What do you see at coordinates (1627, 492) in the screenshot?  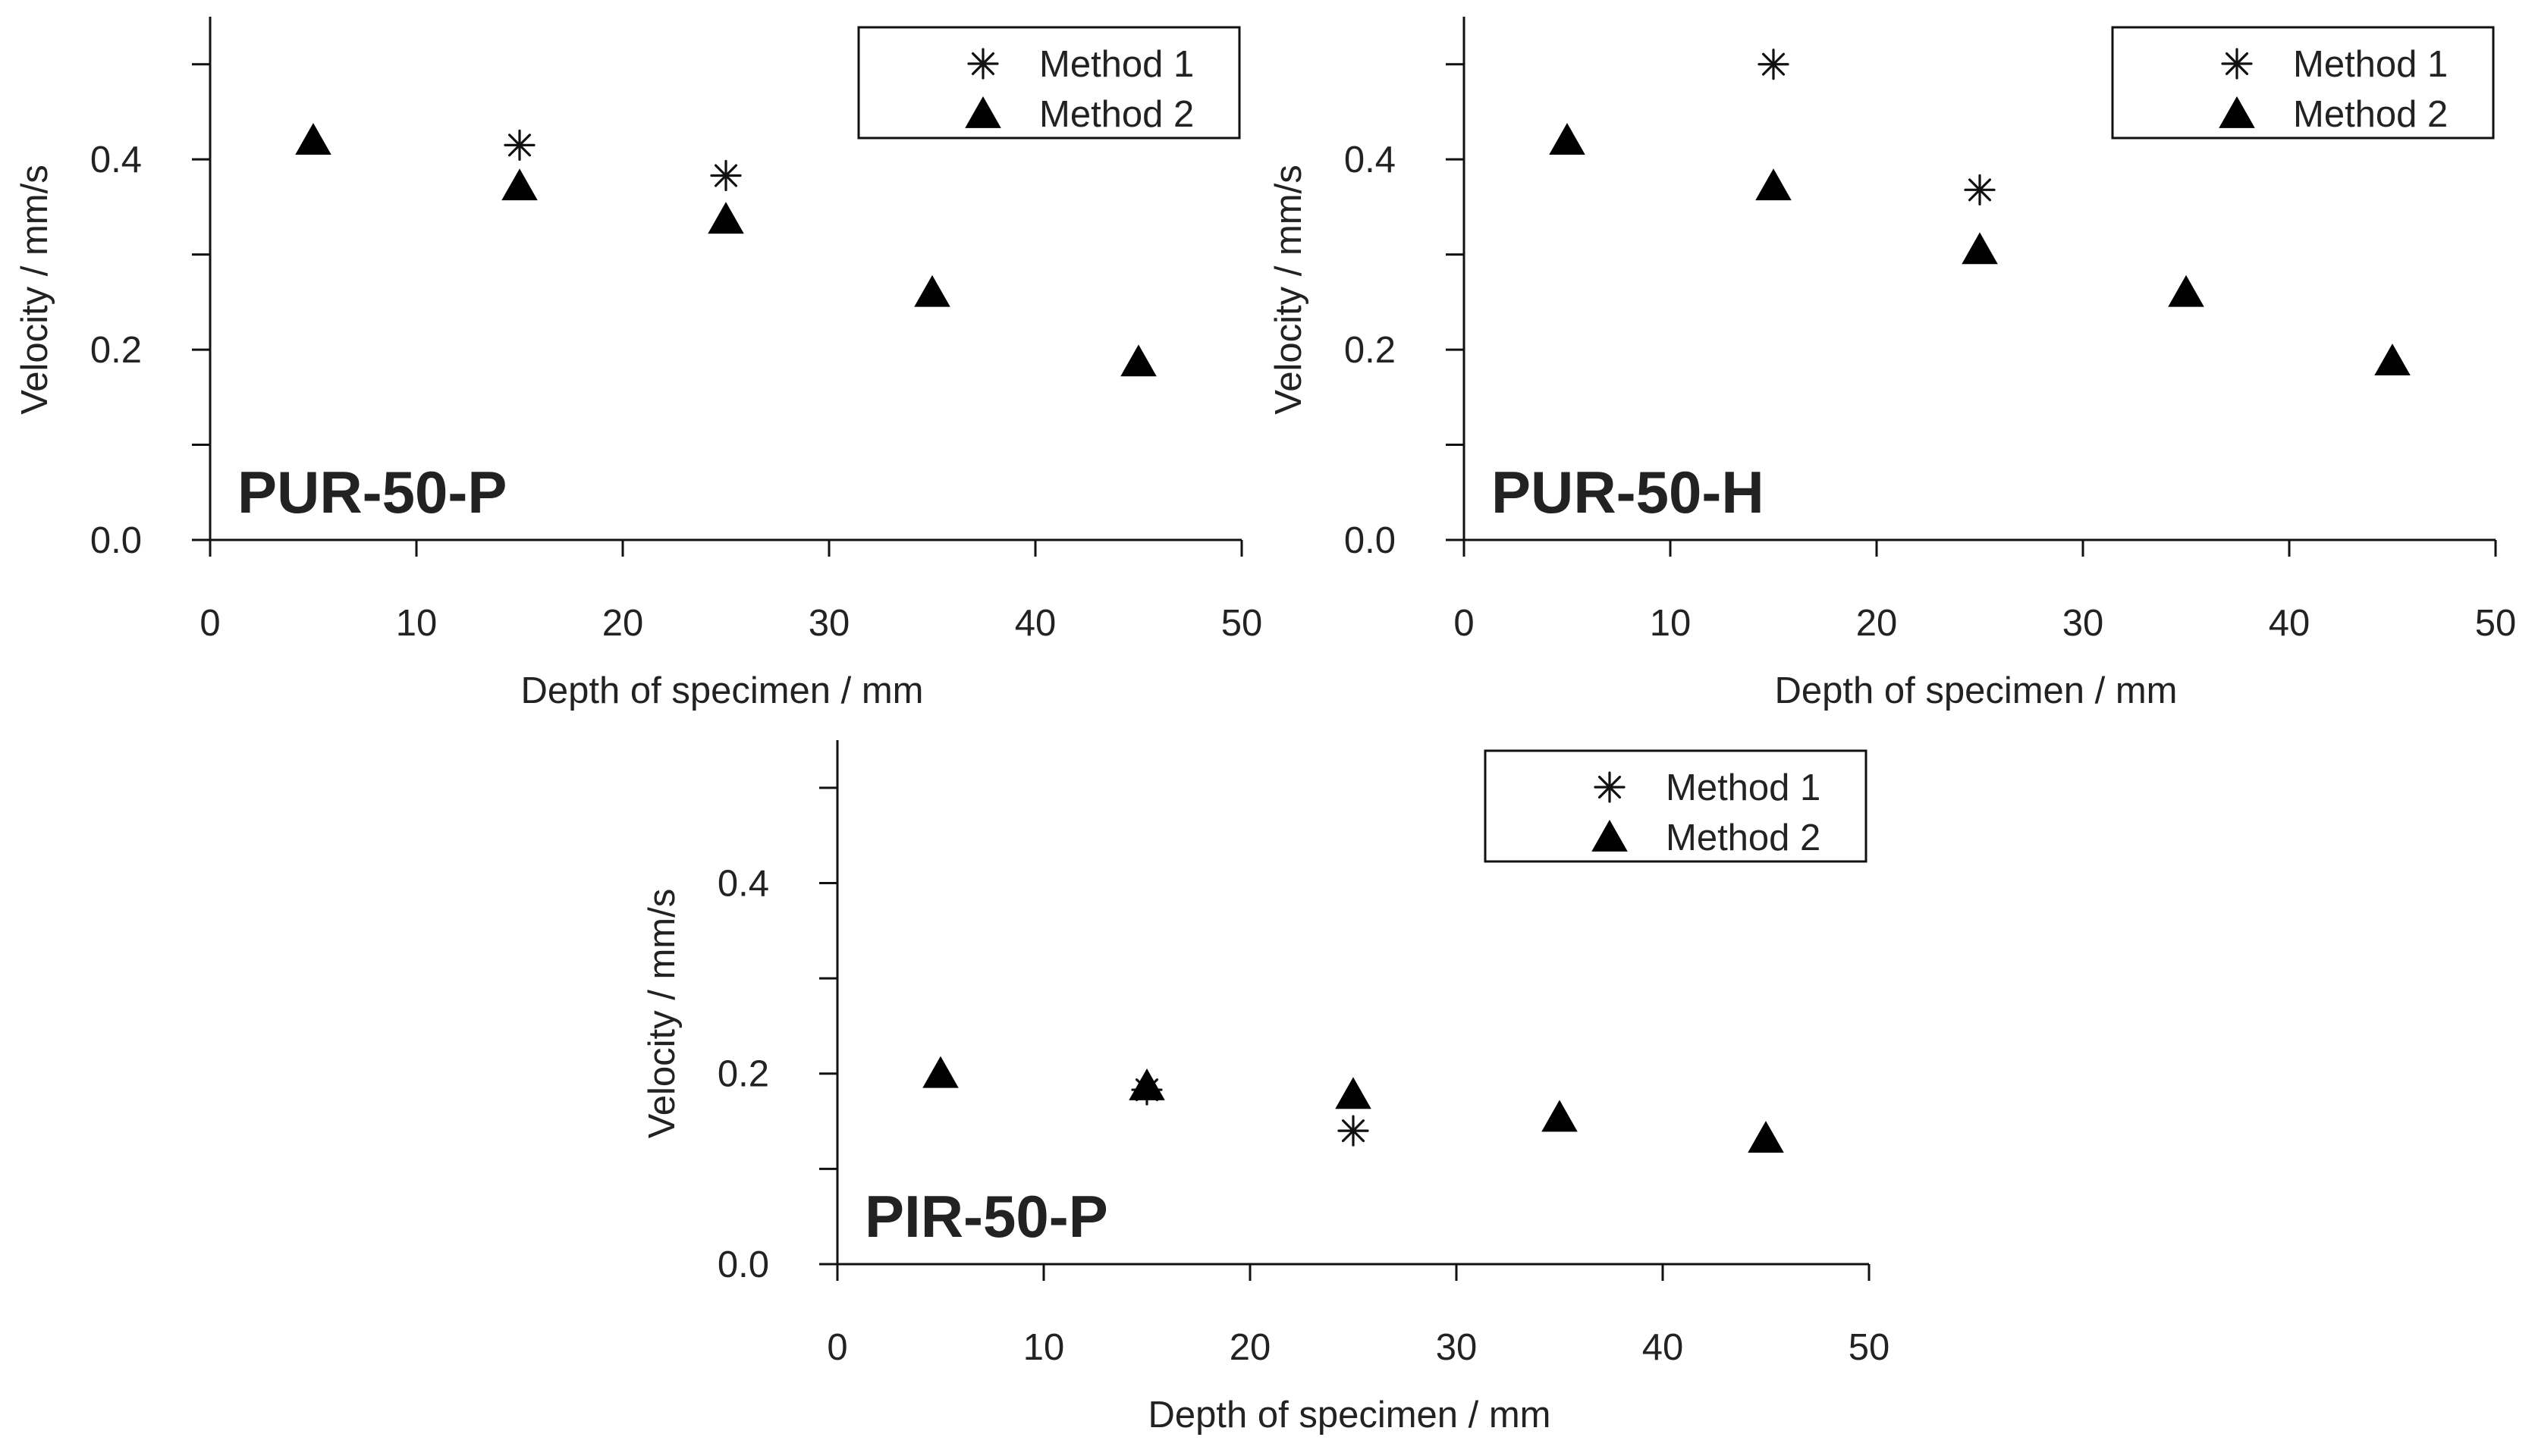 I see `panel-label: PUR-50-H` at bounding box center [1627, 492].